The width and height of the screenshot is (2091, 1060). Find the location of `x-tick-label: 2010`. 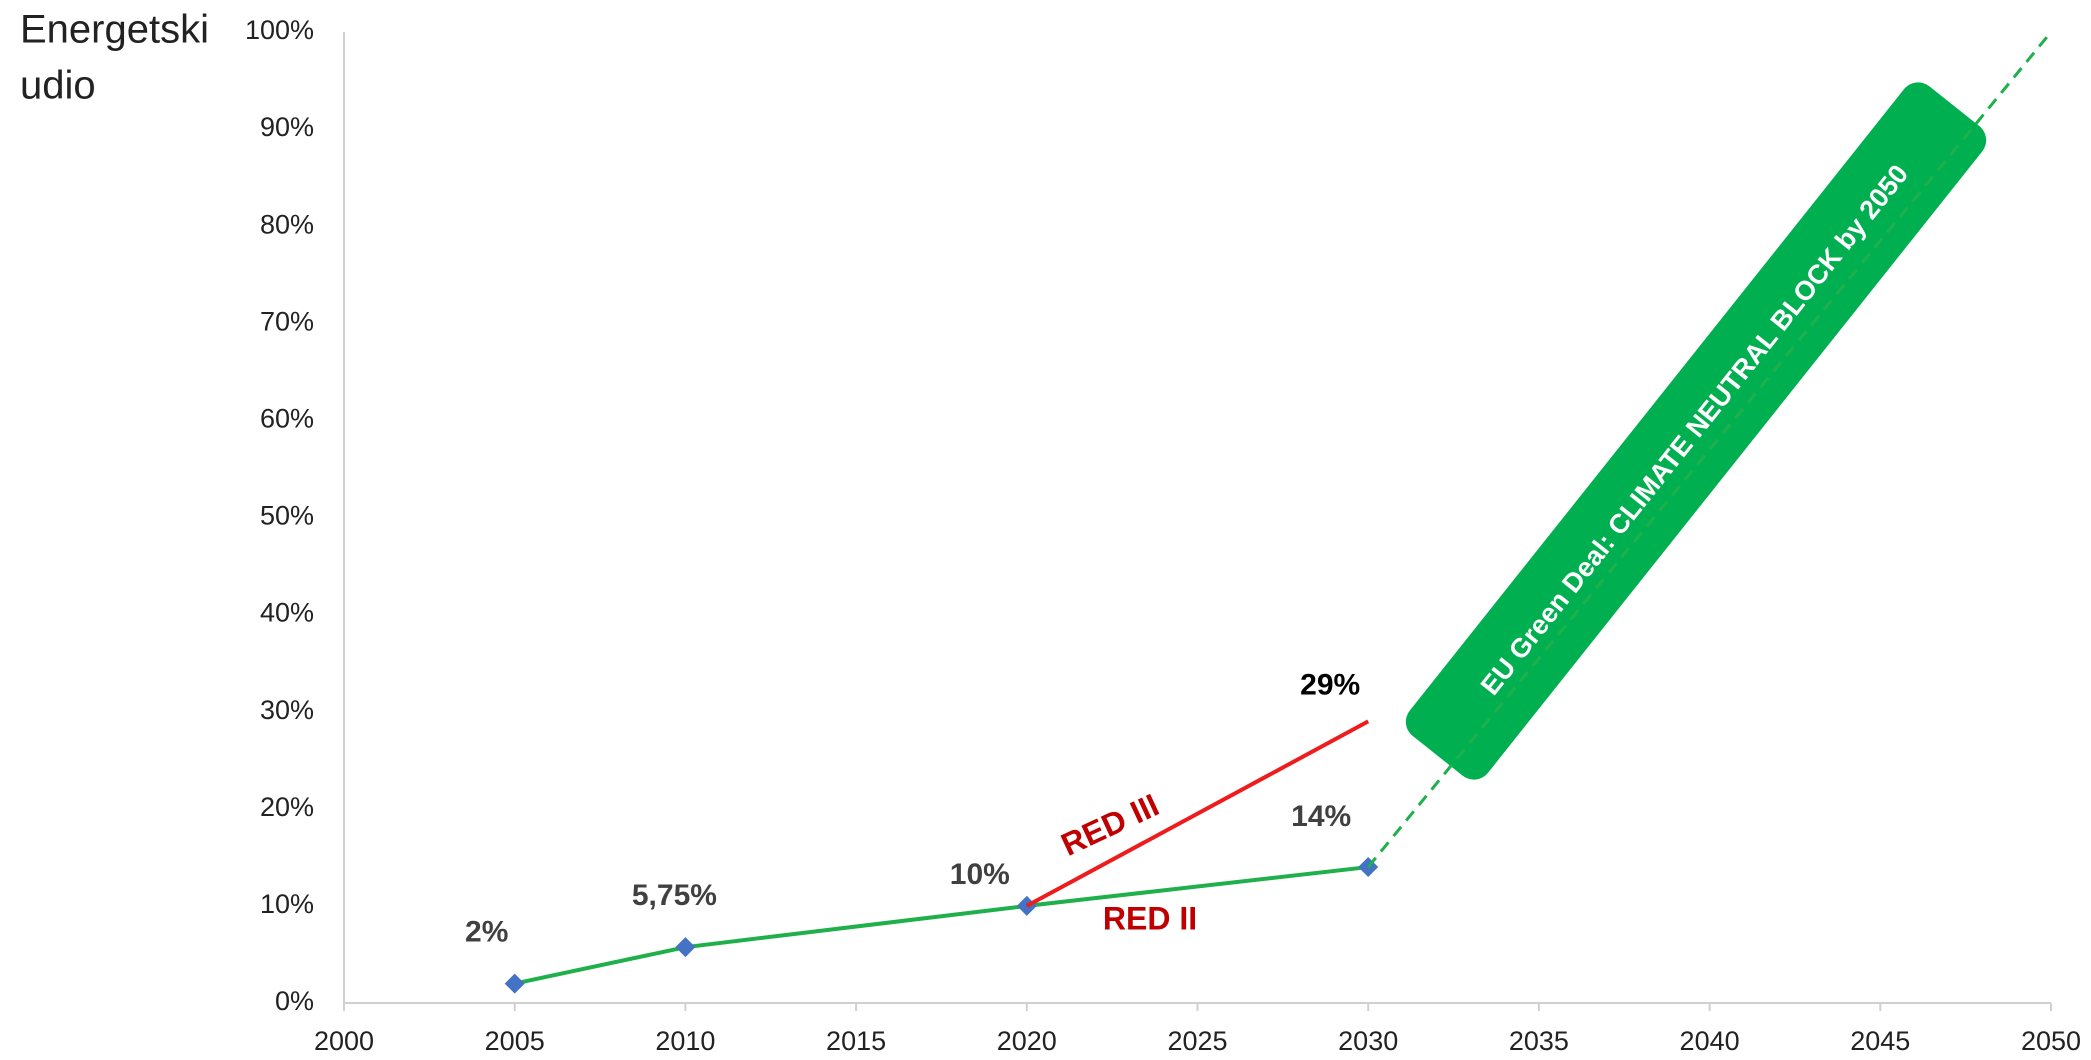

x-tick-label: 2010 is located at coordinates (685, 1041).